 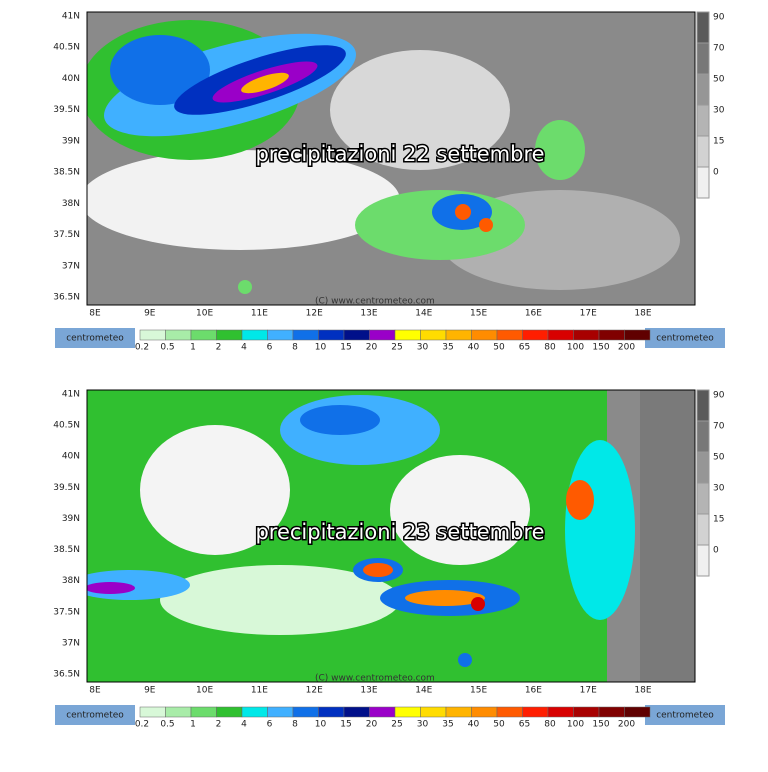 What do you see at coordinates (314, 691) in the screenshot?
I see `lon-label: 12E` at bounding box center [314, 691].